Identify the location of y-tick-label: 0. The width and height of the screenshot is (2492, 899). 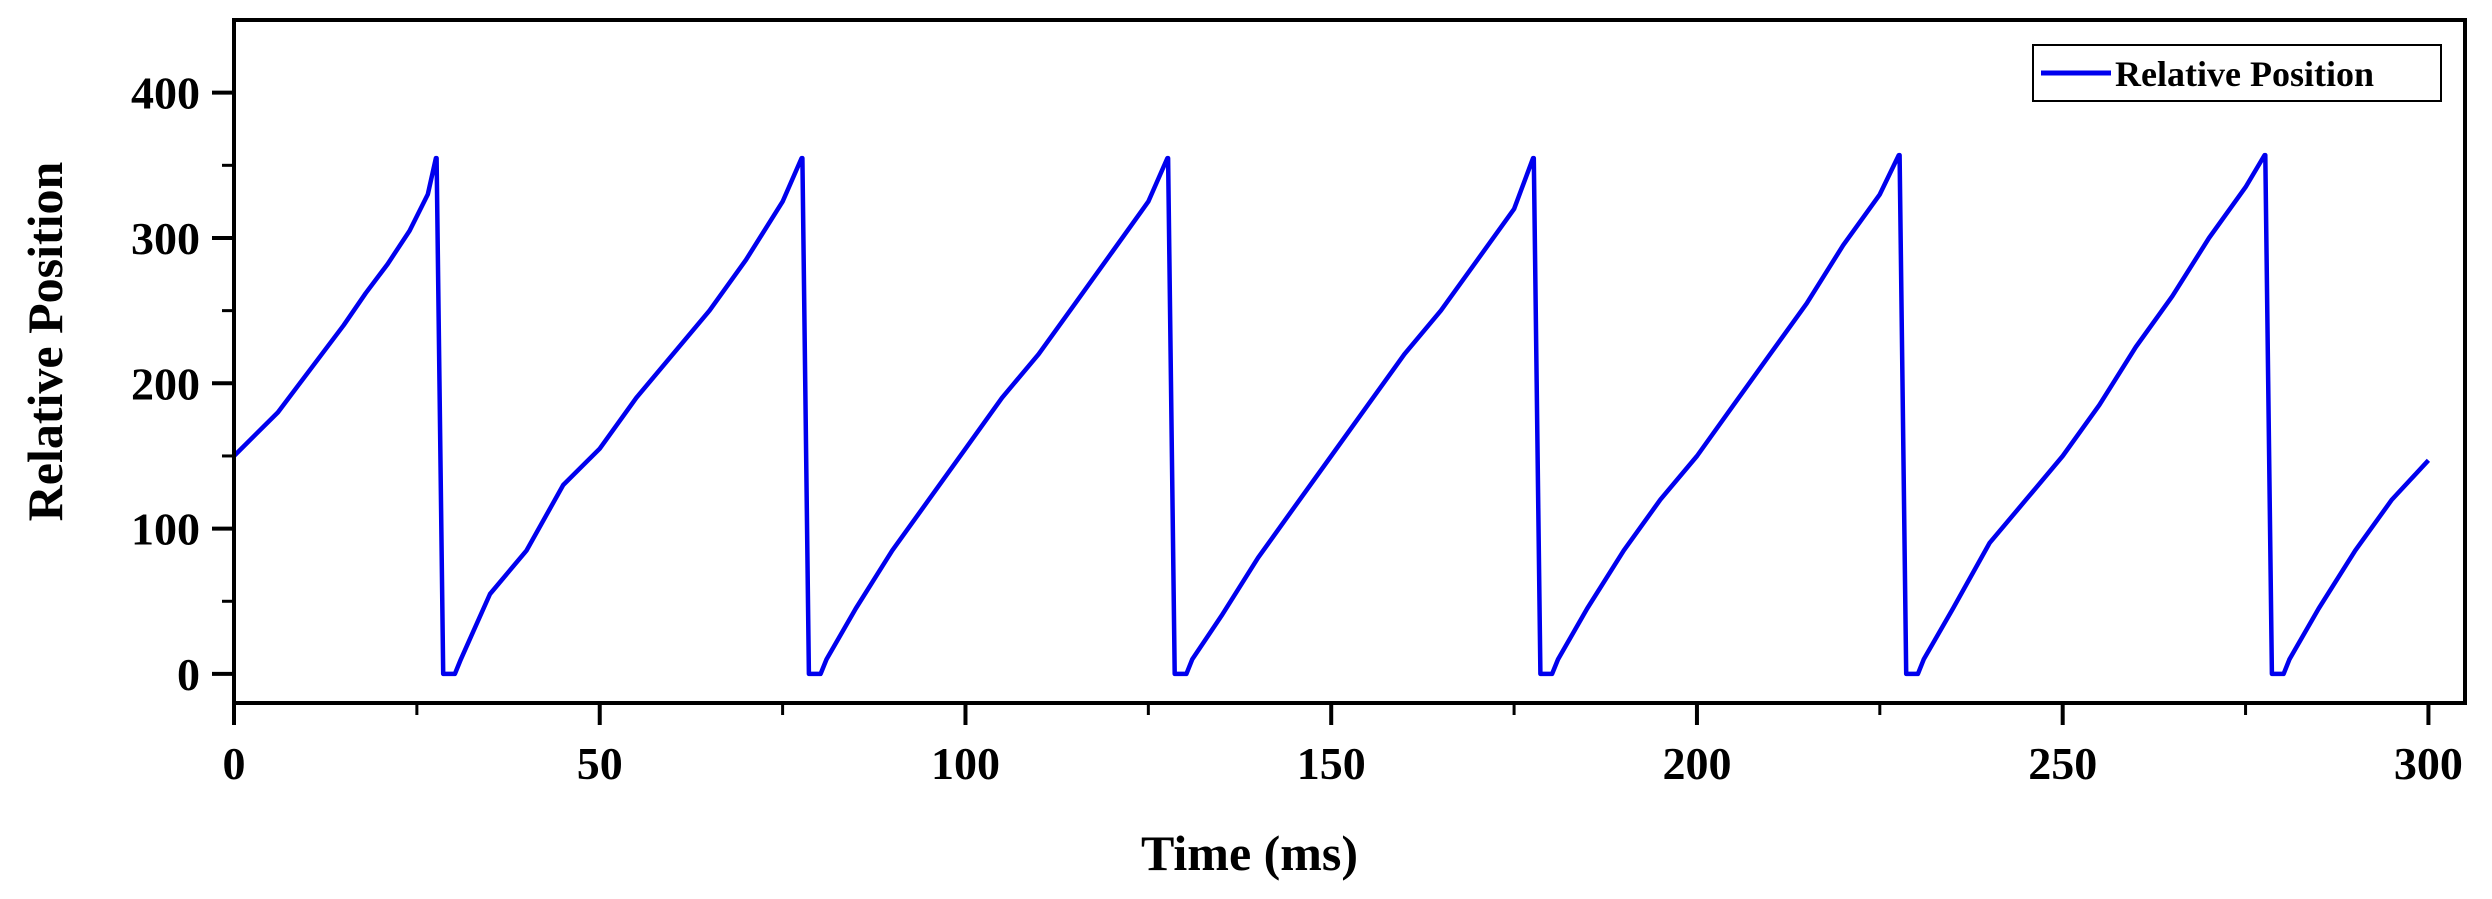
(188, 674).